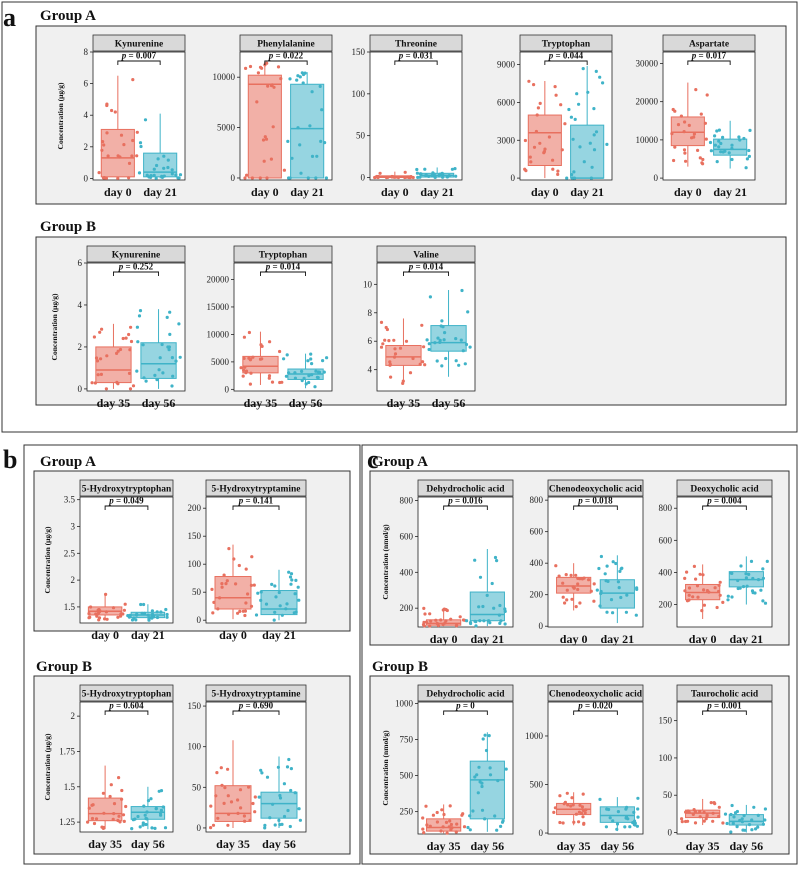  What do you see at coordinates (224, 77) in the screenshot?
I see `y-tick-label: 10000` at bounding box center [224, 77].